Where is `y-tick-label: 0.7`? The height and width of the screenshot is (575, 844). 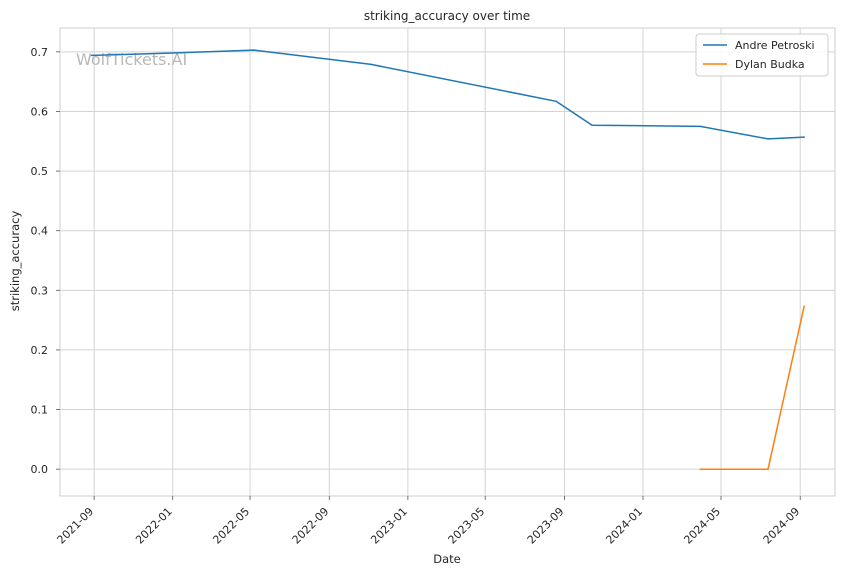
y-tick-label: 0.7 is located at coordinates (40, 52).